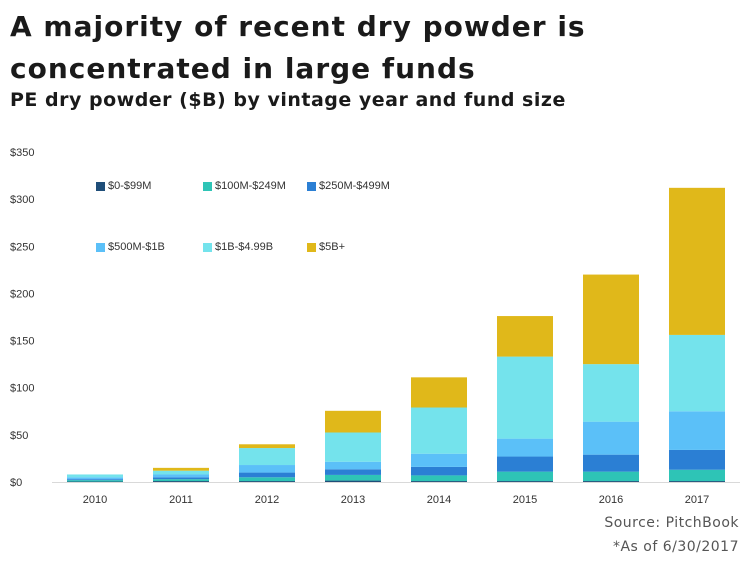 The height and width of the screenshot is (564, 747). What do you see at coordinates (22, 153) in the screenshot?
I see `y-tick-label: $350` at bounding box center [22, 153].